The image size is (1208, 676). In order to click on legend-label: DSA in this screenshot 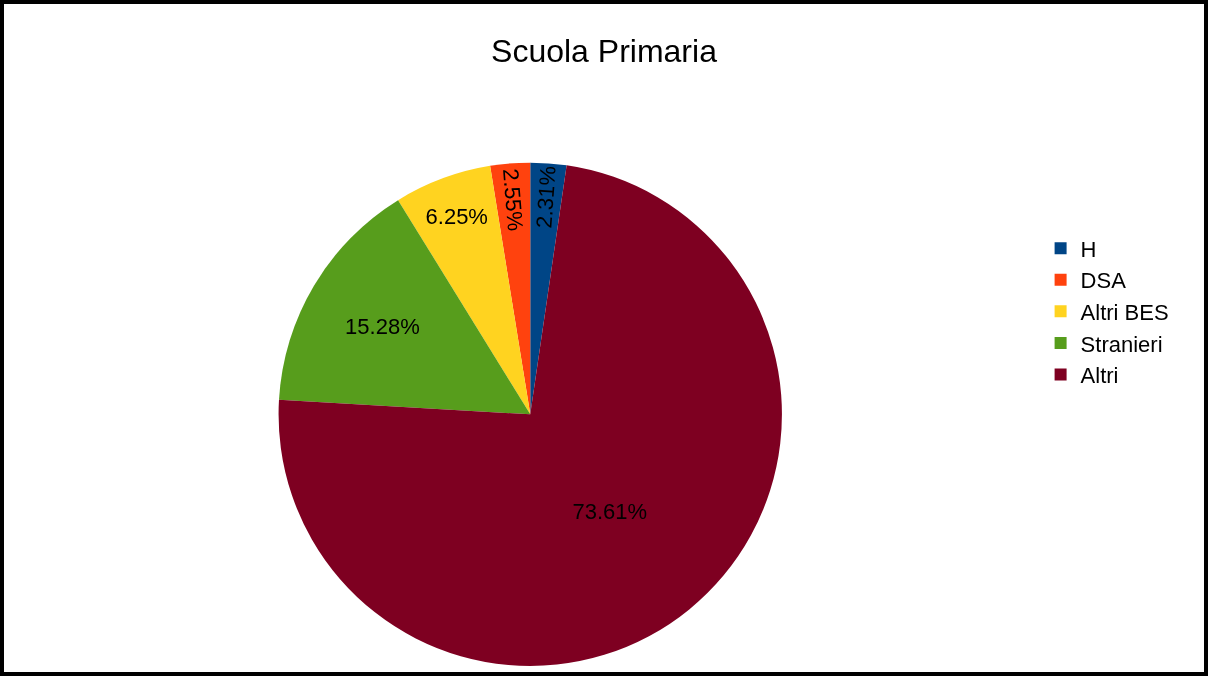, I will do `click(1103, 281)`.